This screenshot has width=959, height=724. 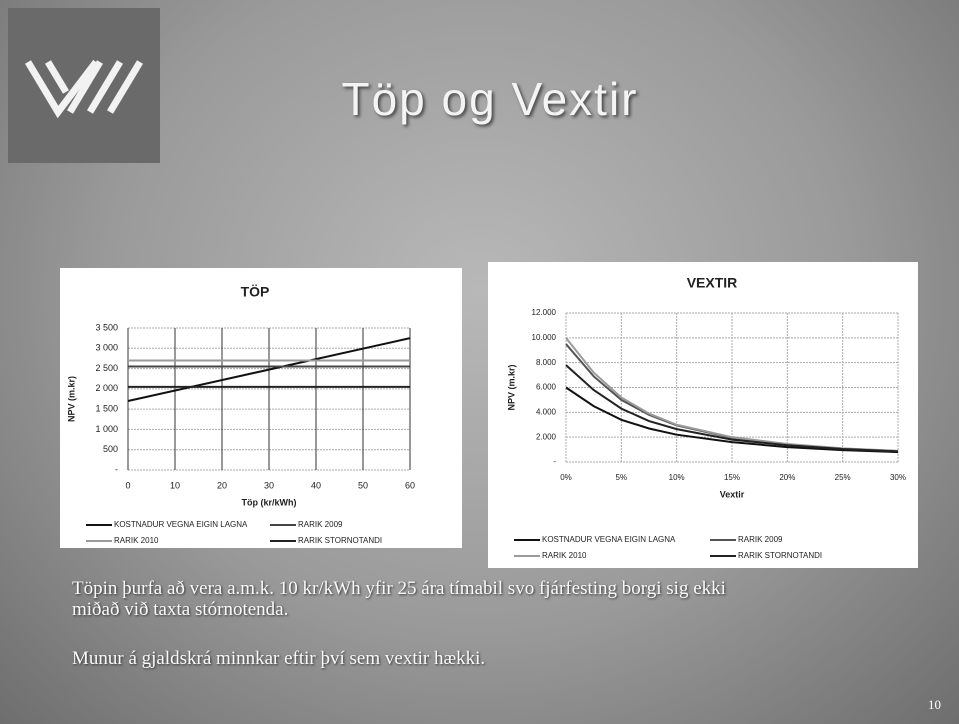 I want to click on y-tick-label: 1 000, so click(x=106, y=429).